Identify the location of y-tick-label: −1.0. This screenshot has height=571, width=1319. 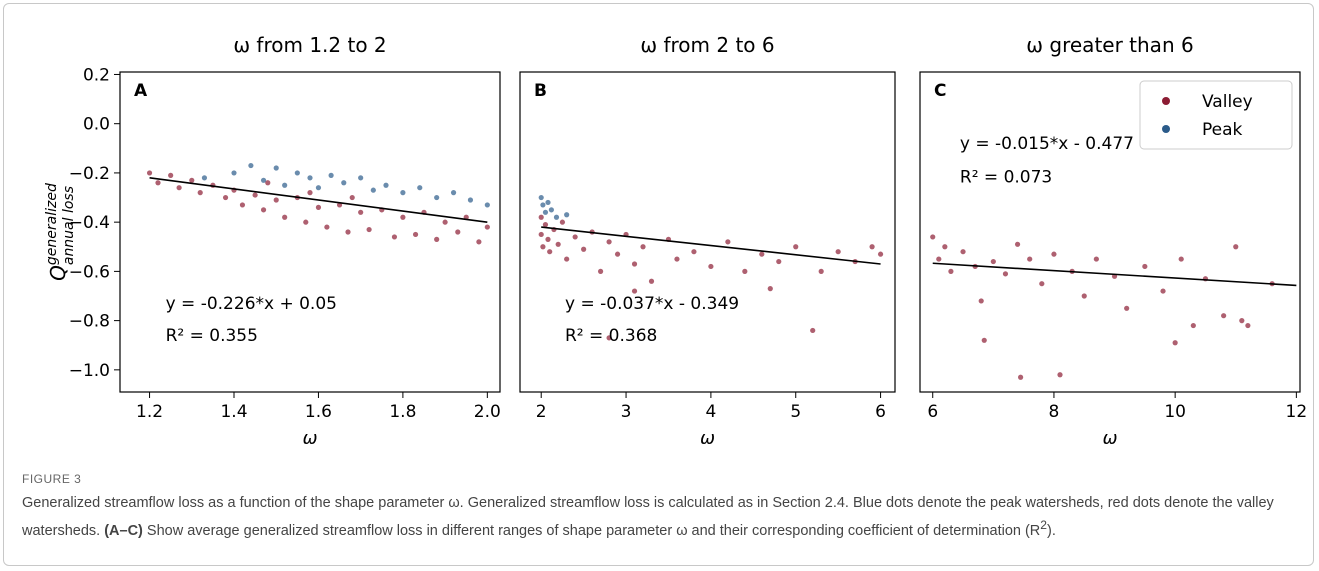
(89, 371).